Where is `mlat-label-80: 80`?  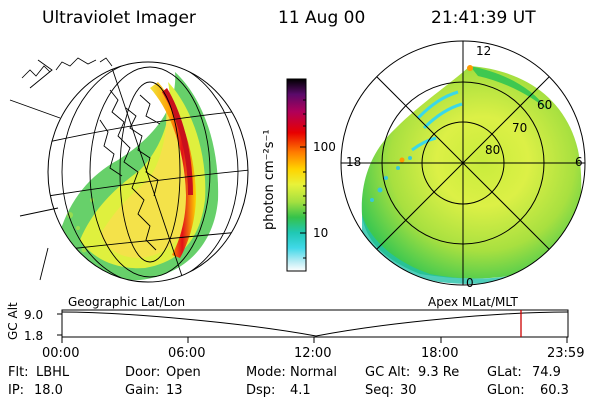 mlat-label-80: 80 is located at coordinates (493, 150).